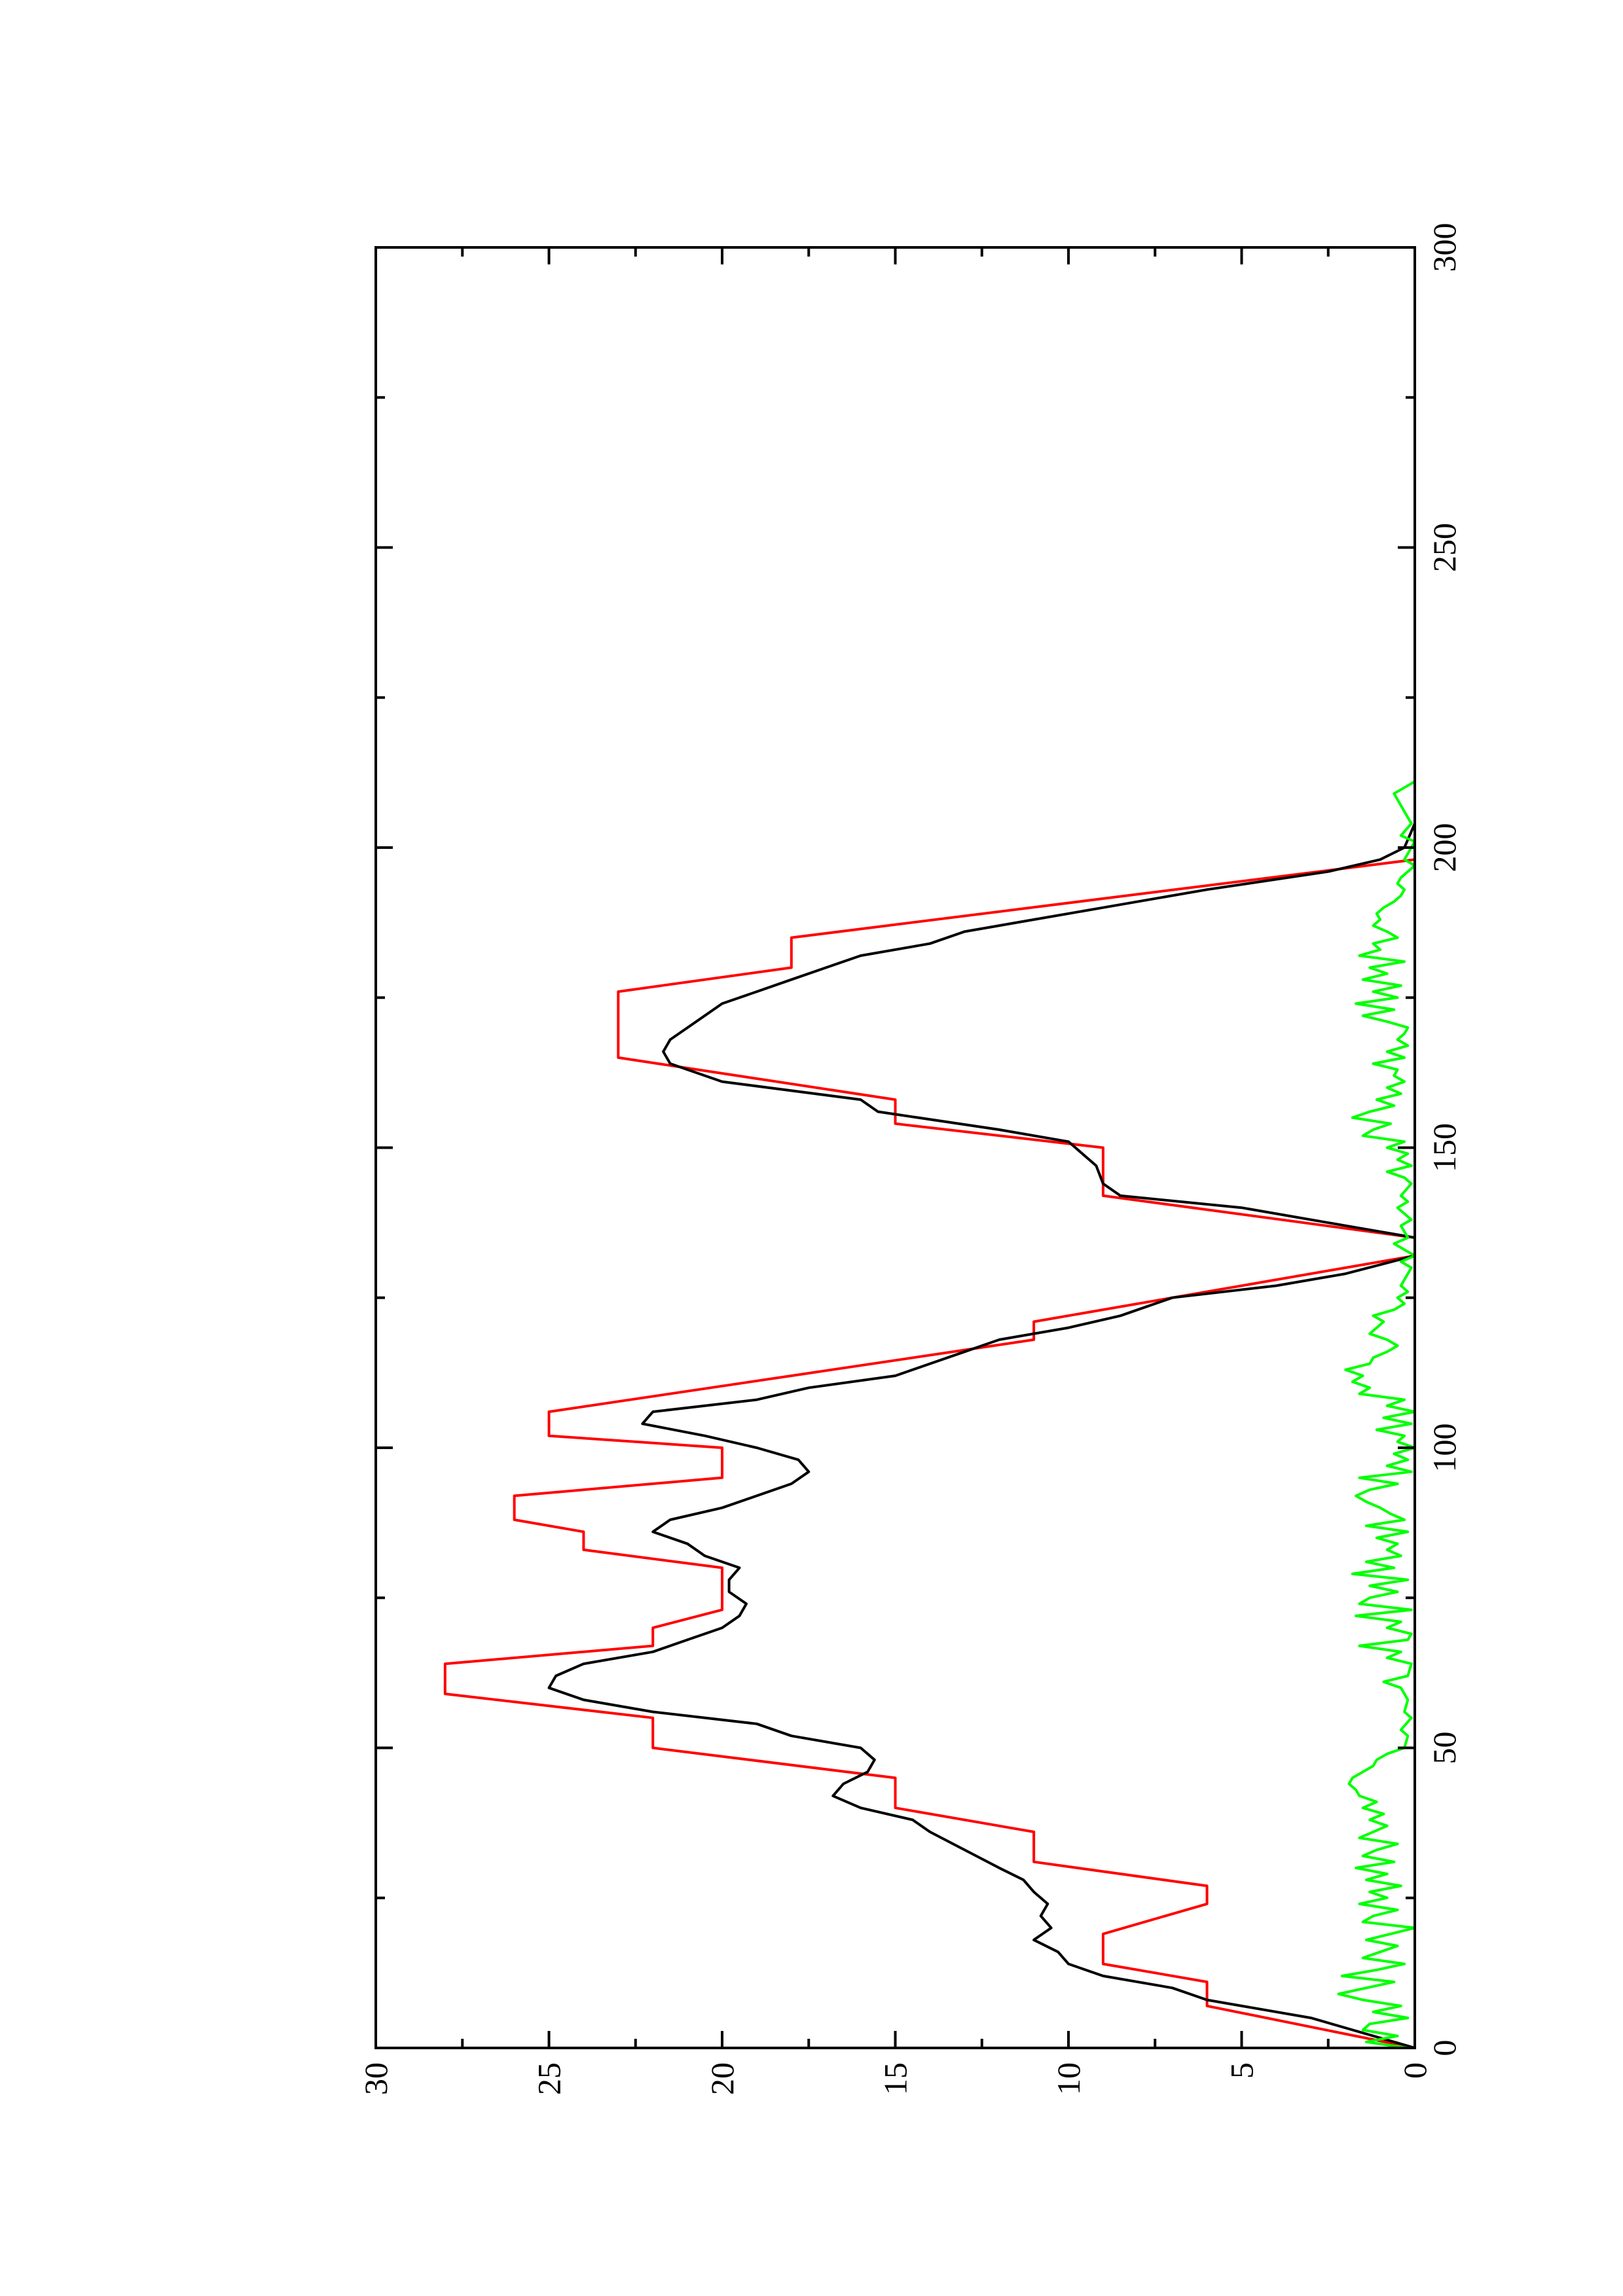 The width and height of the screenshot is (1623, 2296). I want to click on x-tick-labels: 0 50 100 150 200 250 300, so click(1444, 1139).